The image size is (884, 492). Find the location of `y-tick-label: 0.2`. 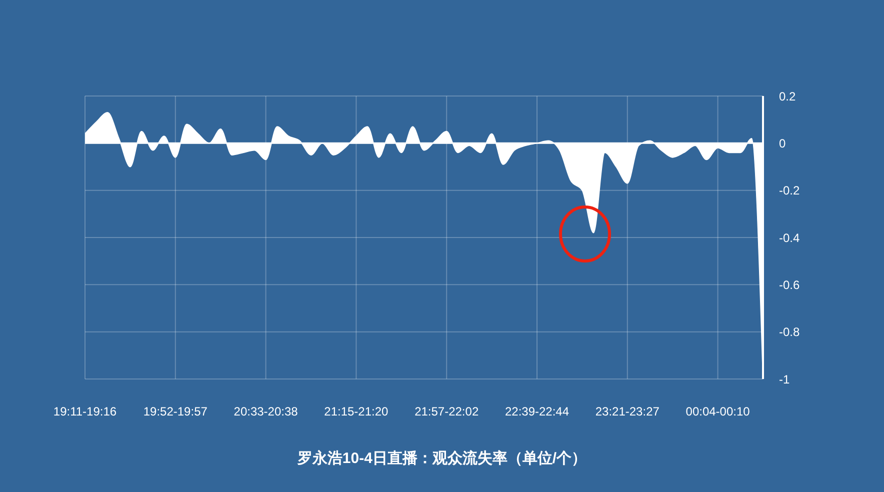

y-tick-label: 0.2 is located at coordinates (787, 96).